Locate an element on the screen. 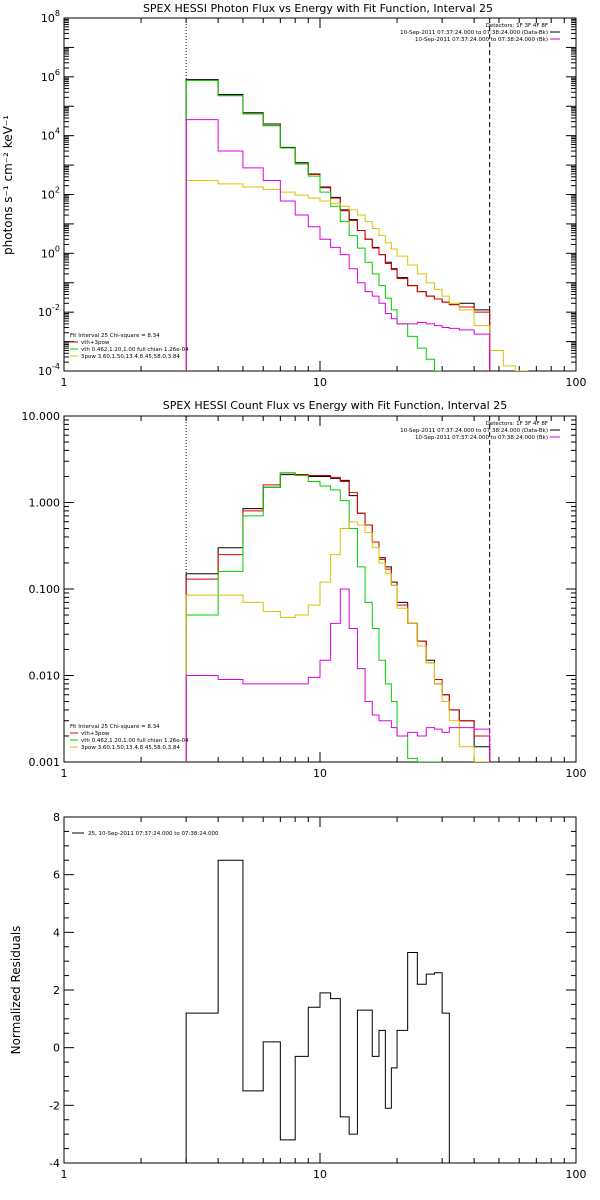 Image resolution: width=600 pixels, height=1200 pixels. y-tick-label: 0.100 is located at coordinates (45, 589).